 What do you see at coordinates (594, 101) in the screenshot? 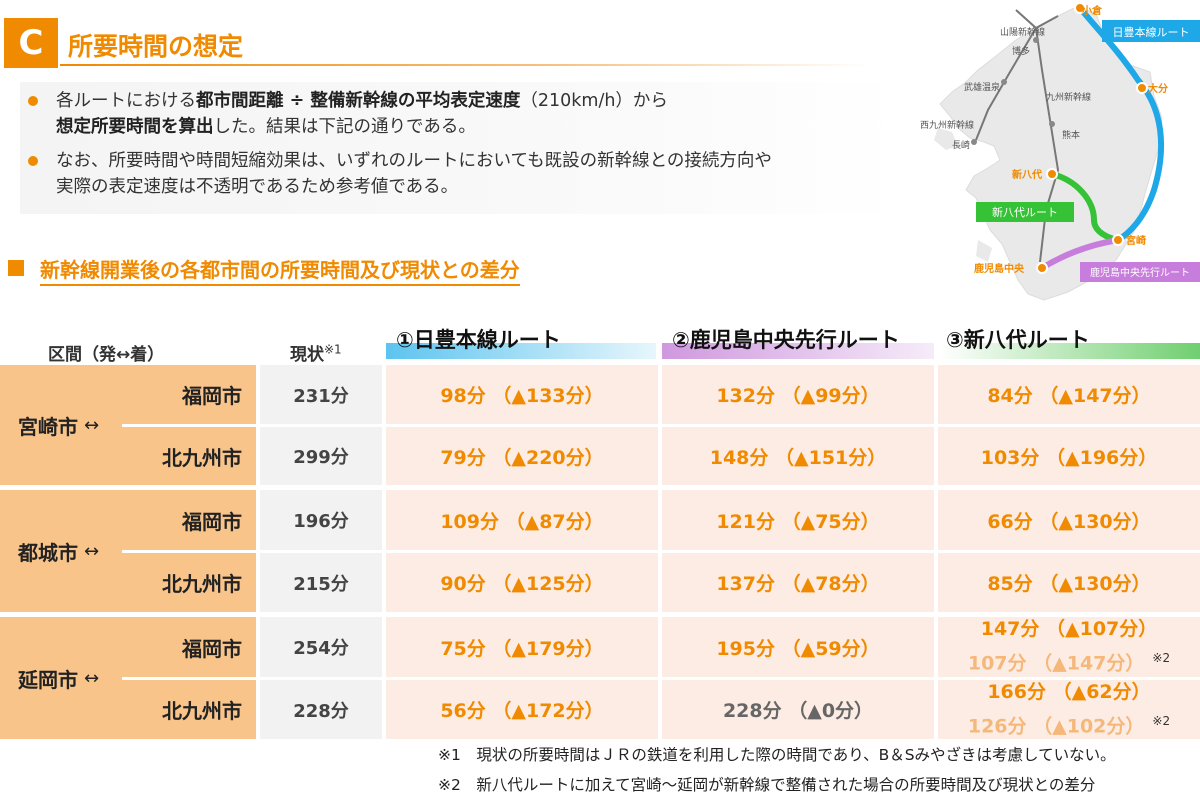
I see `bullet-1-part-2: （210km/h）から` at bounding box center [594, 101].